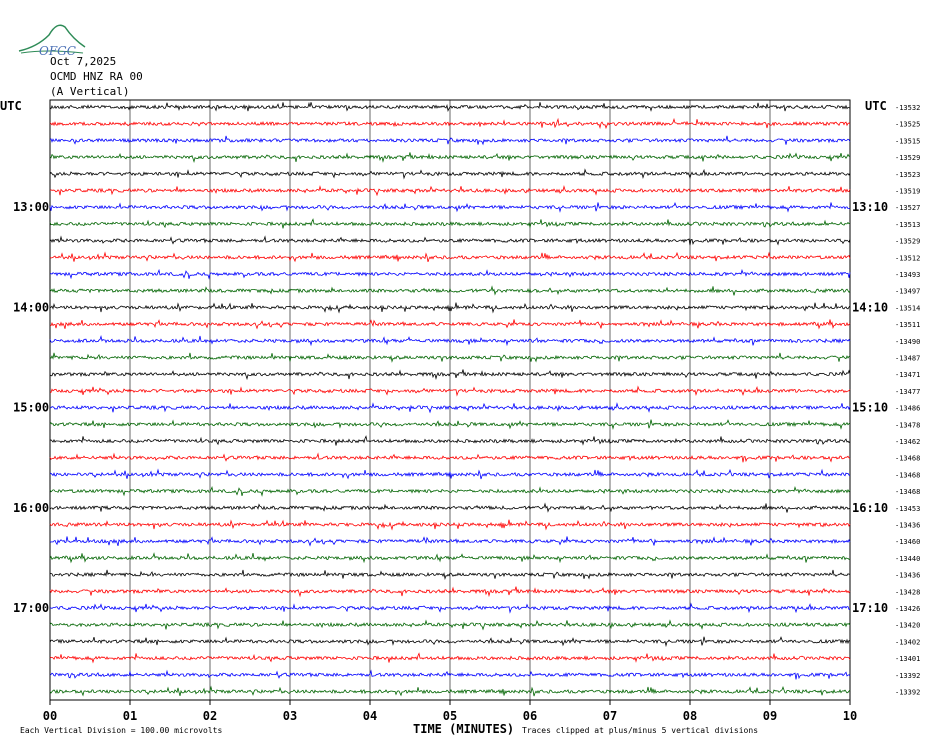 This screenshot has height=744, width=930. Describe the element at coordinates (907, 108) in the screenshot. I see `trace-offset-label: -13532` at that location.